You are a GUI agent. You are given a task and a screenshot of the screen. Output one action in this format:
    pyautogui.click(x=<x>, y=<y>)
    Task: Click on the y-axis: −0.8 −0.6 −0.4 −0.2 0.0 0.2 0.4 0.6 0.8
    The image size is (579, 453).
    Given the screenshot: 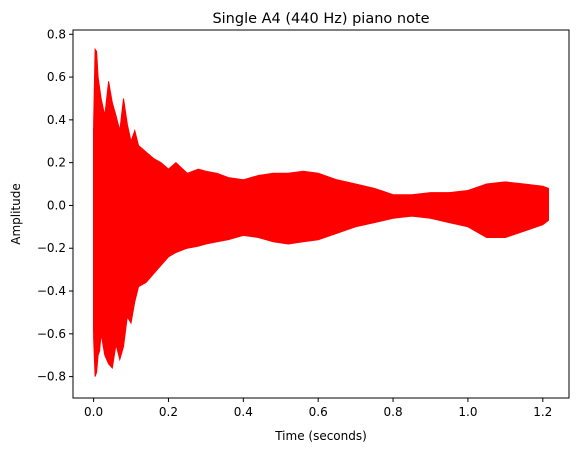 What is the action you would take?
    pyautogui.click(x=55, y=205)
    